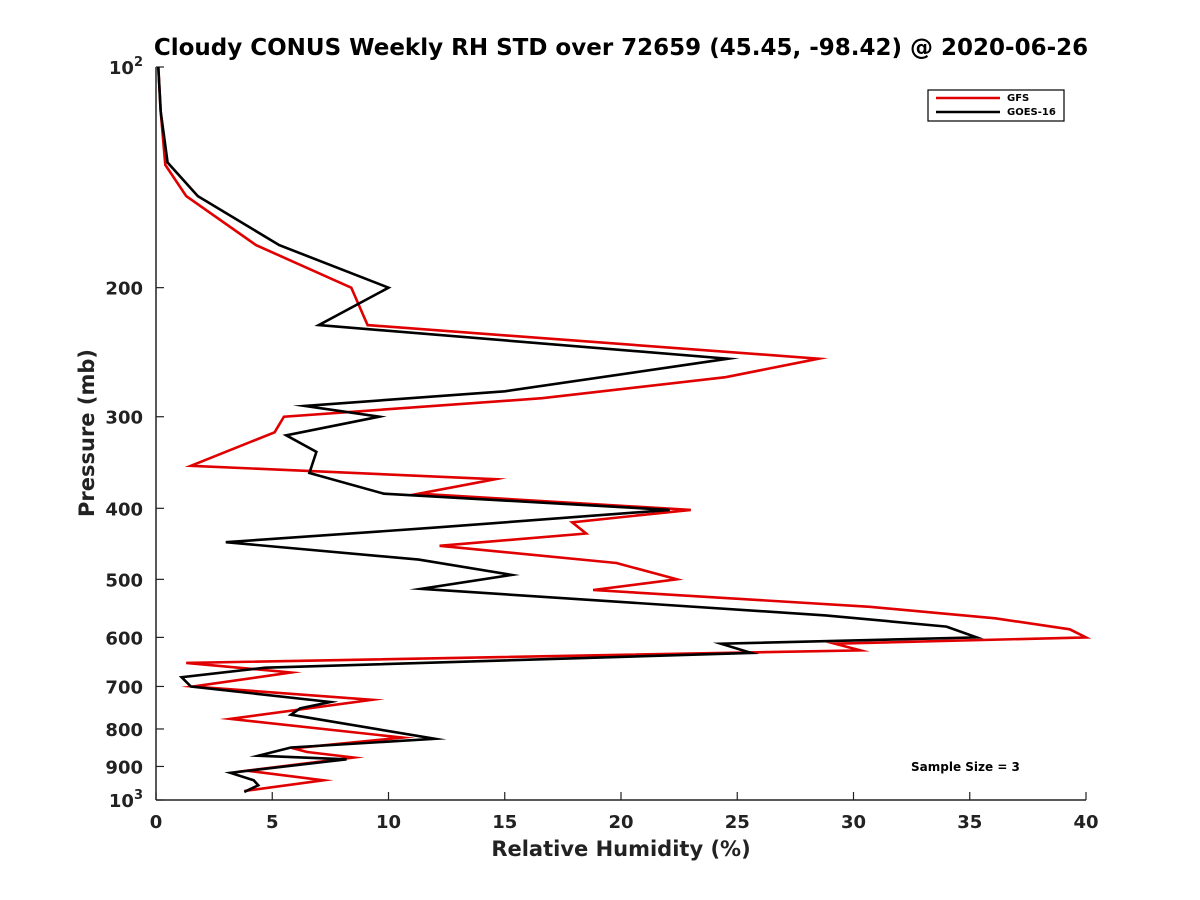  What do you see at coordinates (124, 730) in the screenshot?
I see `y-tick-label: 800` at bounding box center [124, 730].